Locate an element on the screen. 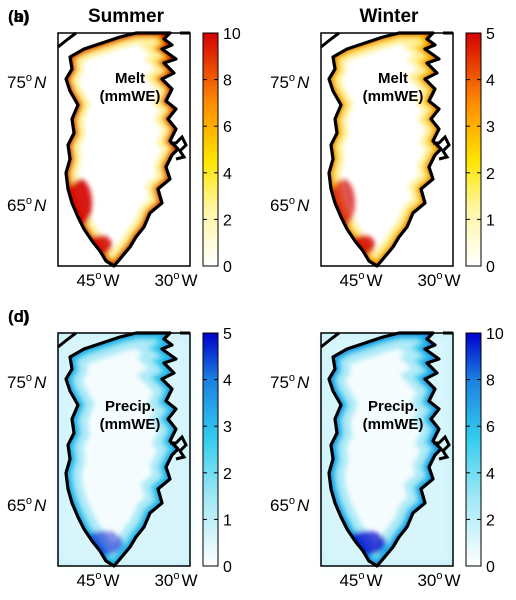 The image size is (516, 600). panel-label: (b) is located at coordinates (19, 16).